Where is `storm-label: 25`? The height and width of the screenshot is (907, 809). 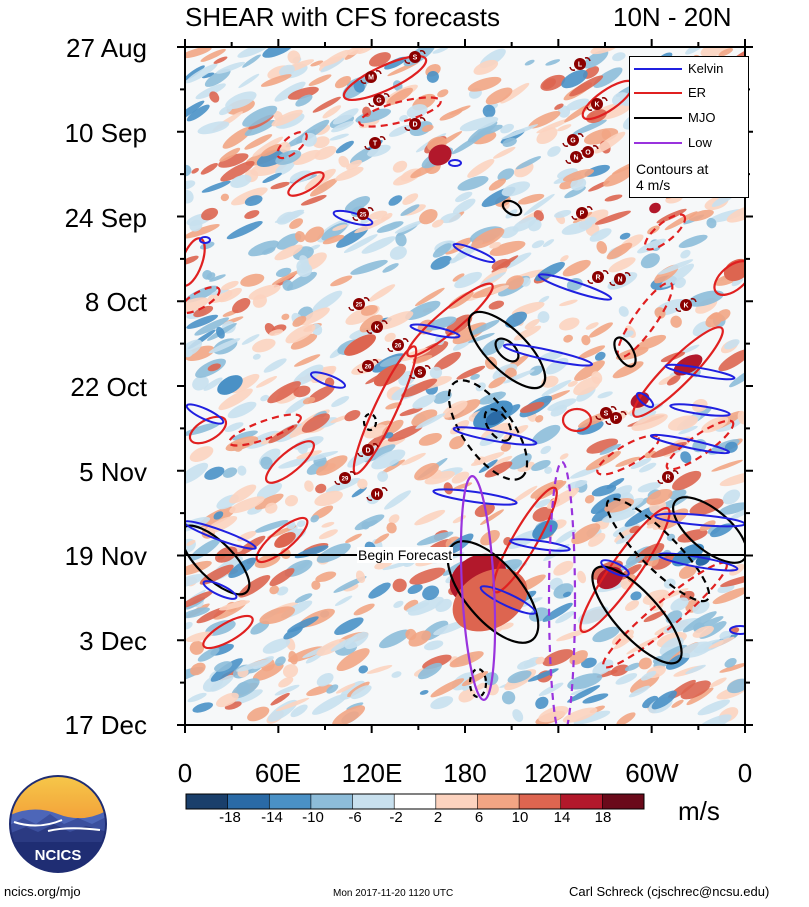 storm-label: 25 is located at coordinates (359, 306).